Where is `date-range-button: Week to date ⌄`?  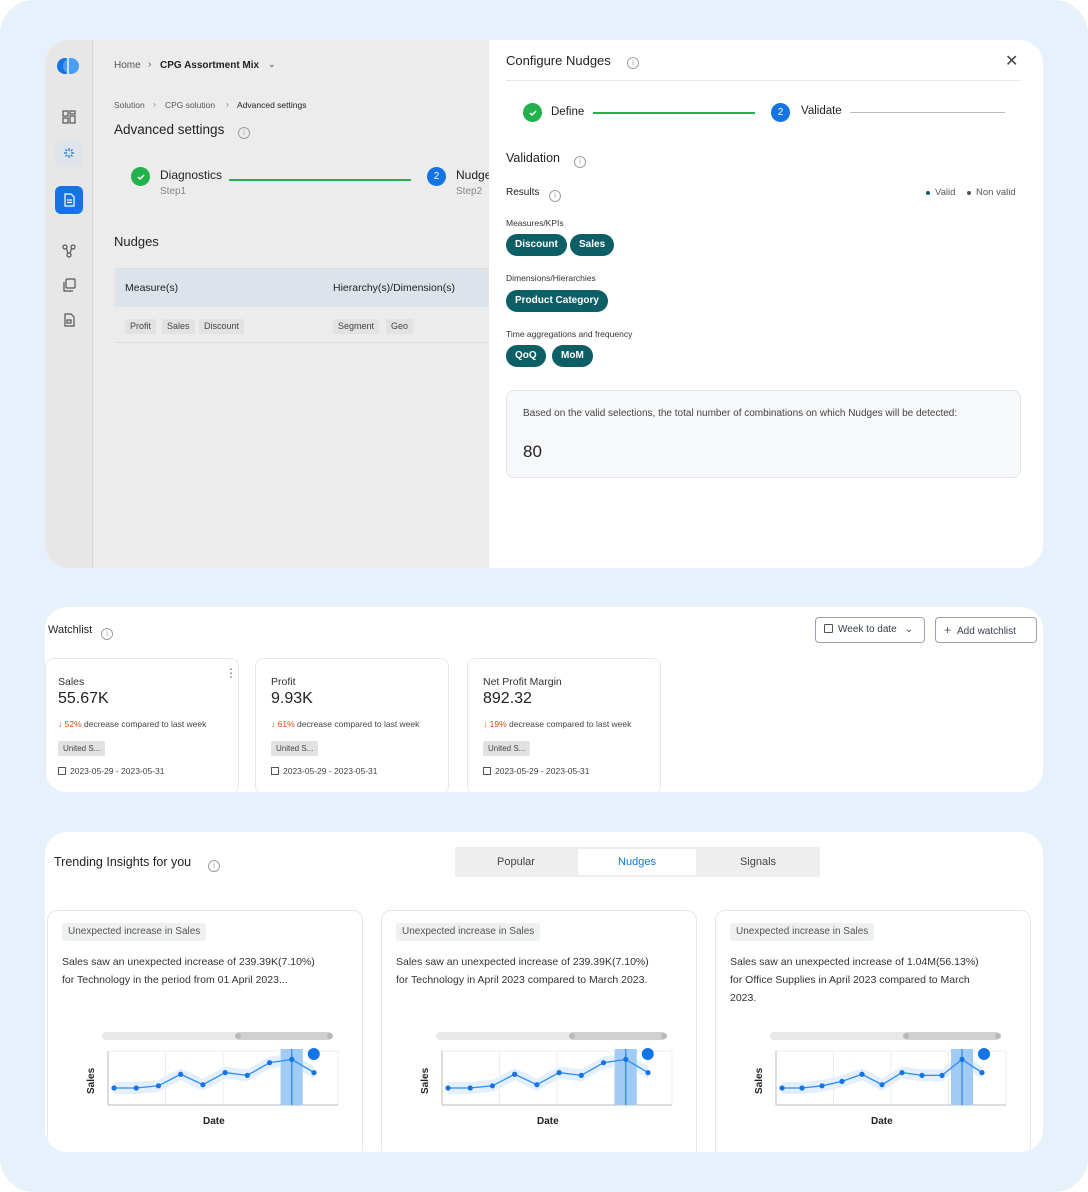
date-range-button: Week to date ⌄ is located at coordinates (870, 630).